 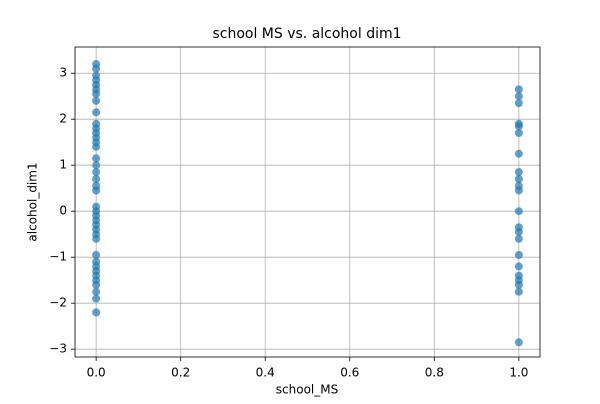 What do you see at coordinates (63, 211) in the screenshot?
I see `y-tick-label: 0` at bounding box center [63, 211].